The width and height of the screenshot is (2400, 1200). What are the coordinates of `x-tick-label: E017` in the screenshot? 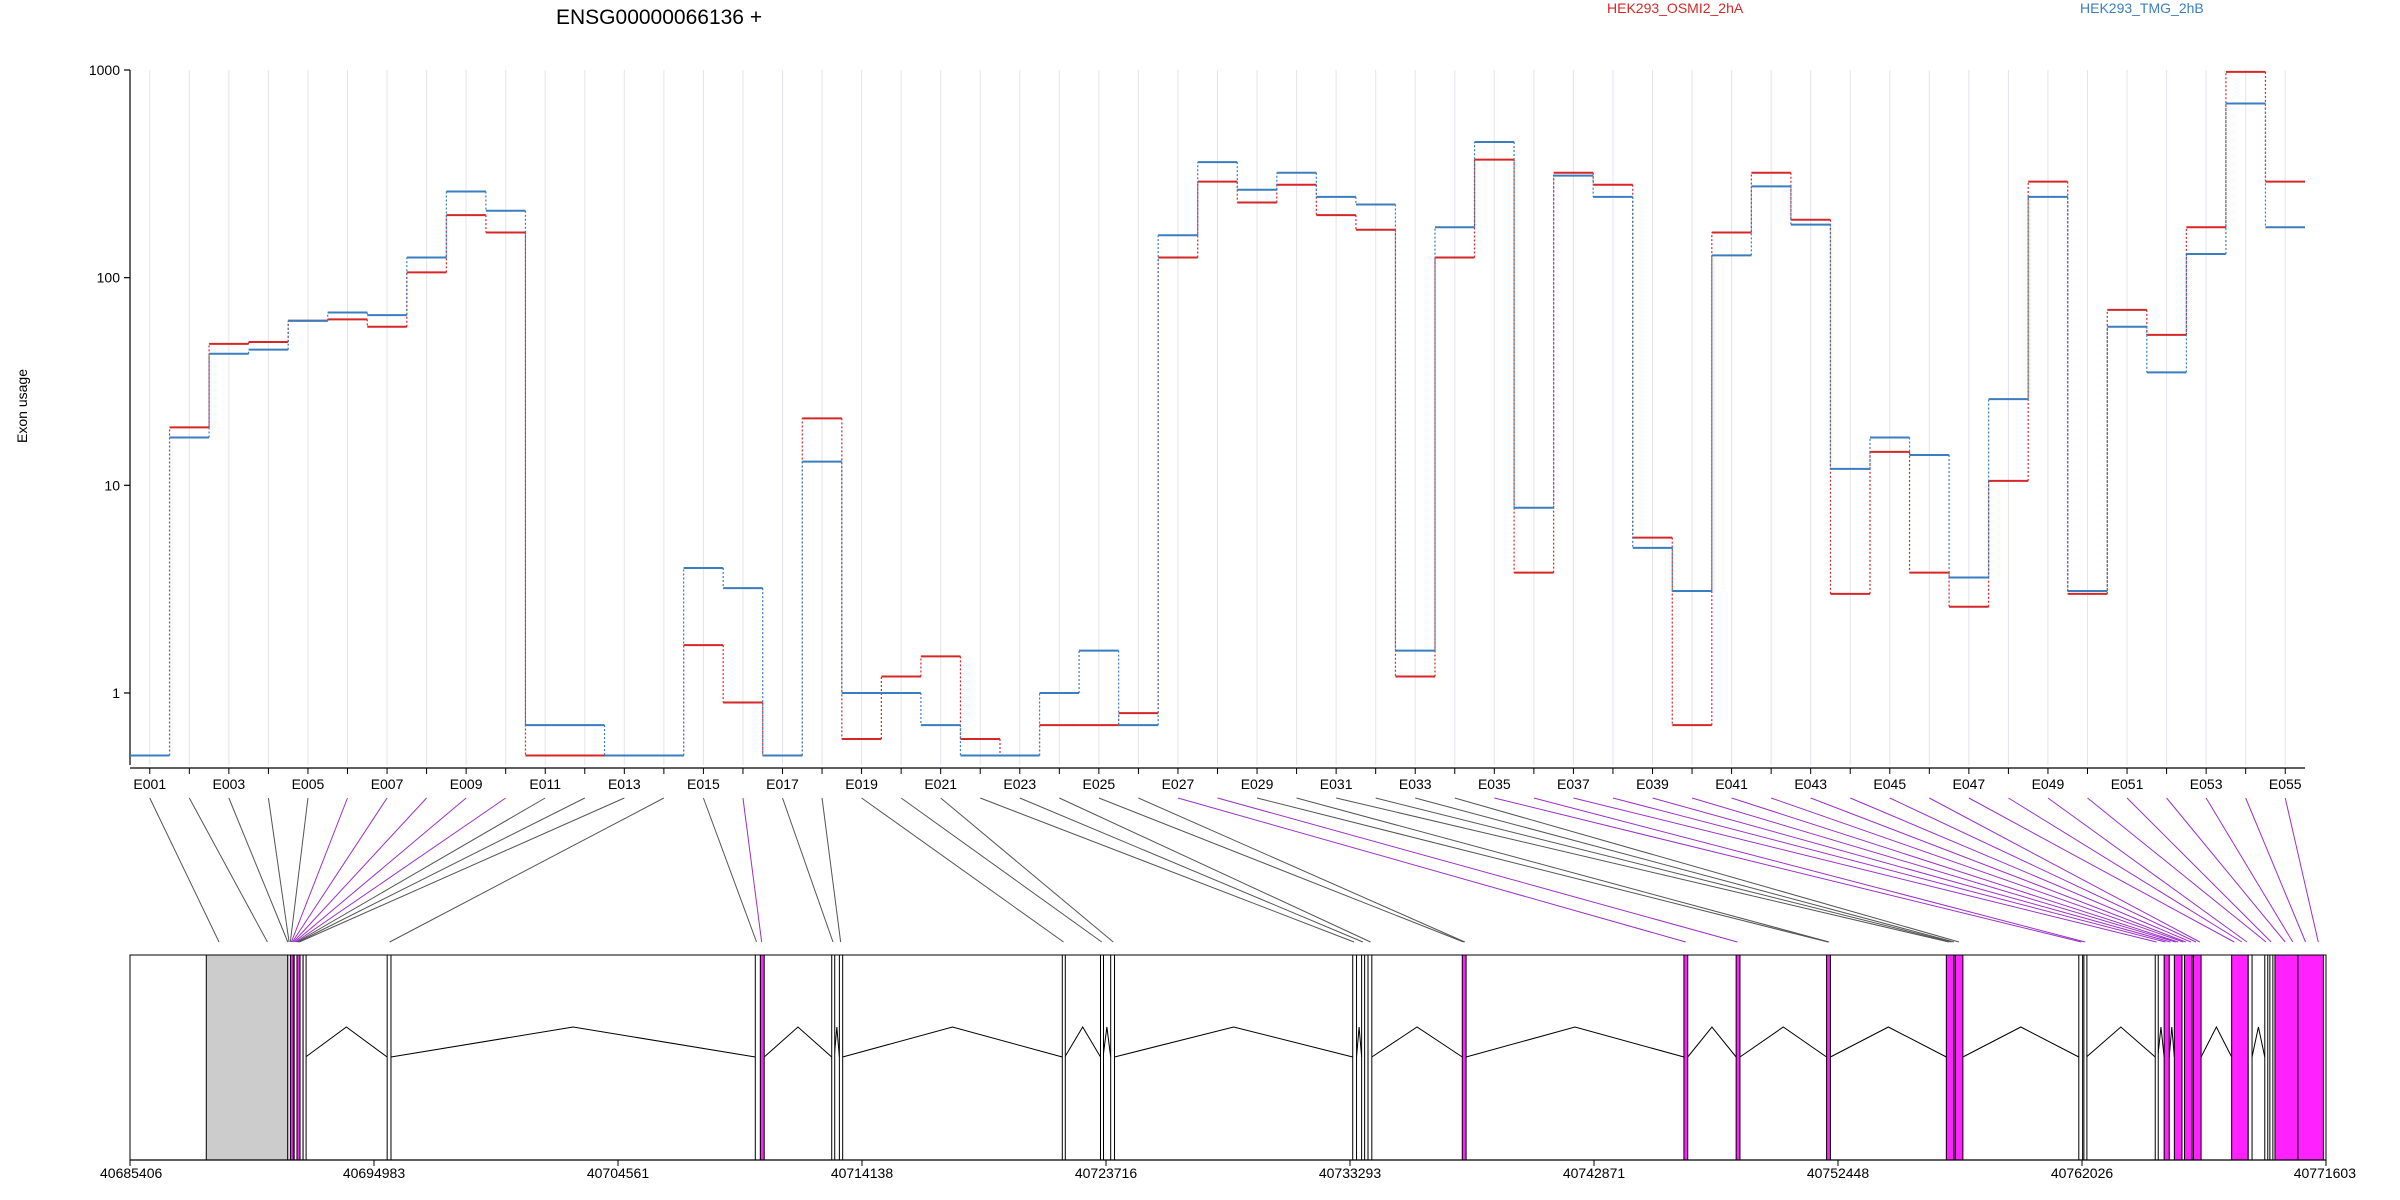 It's located at (782, 784).